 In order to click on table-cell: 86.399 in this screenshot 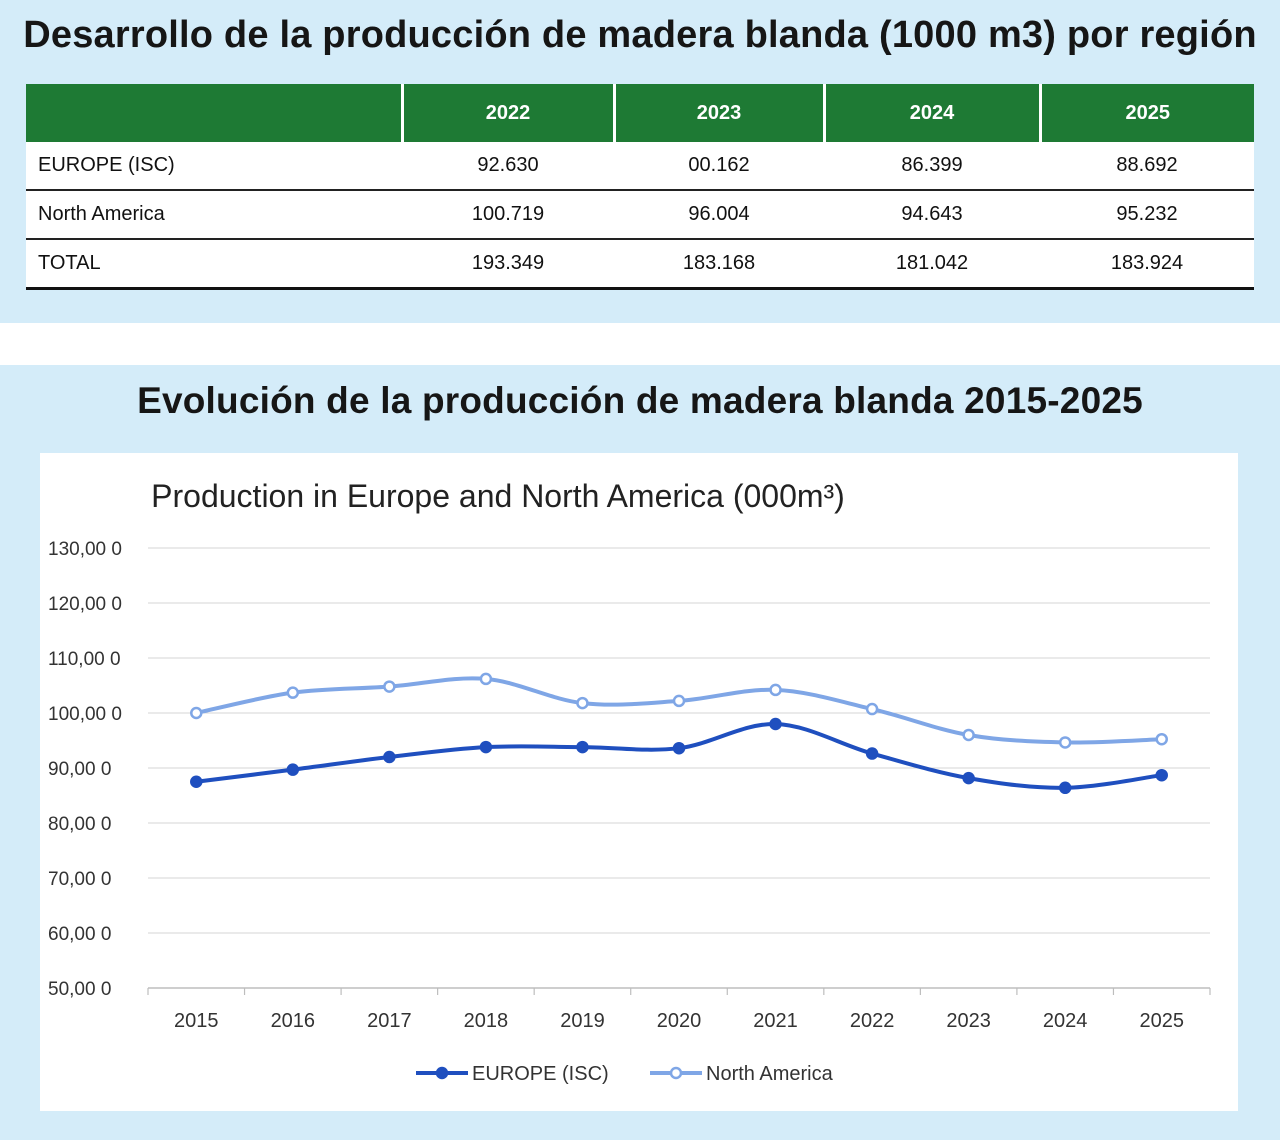, I will do `click(932, 166)`.